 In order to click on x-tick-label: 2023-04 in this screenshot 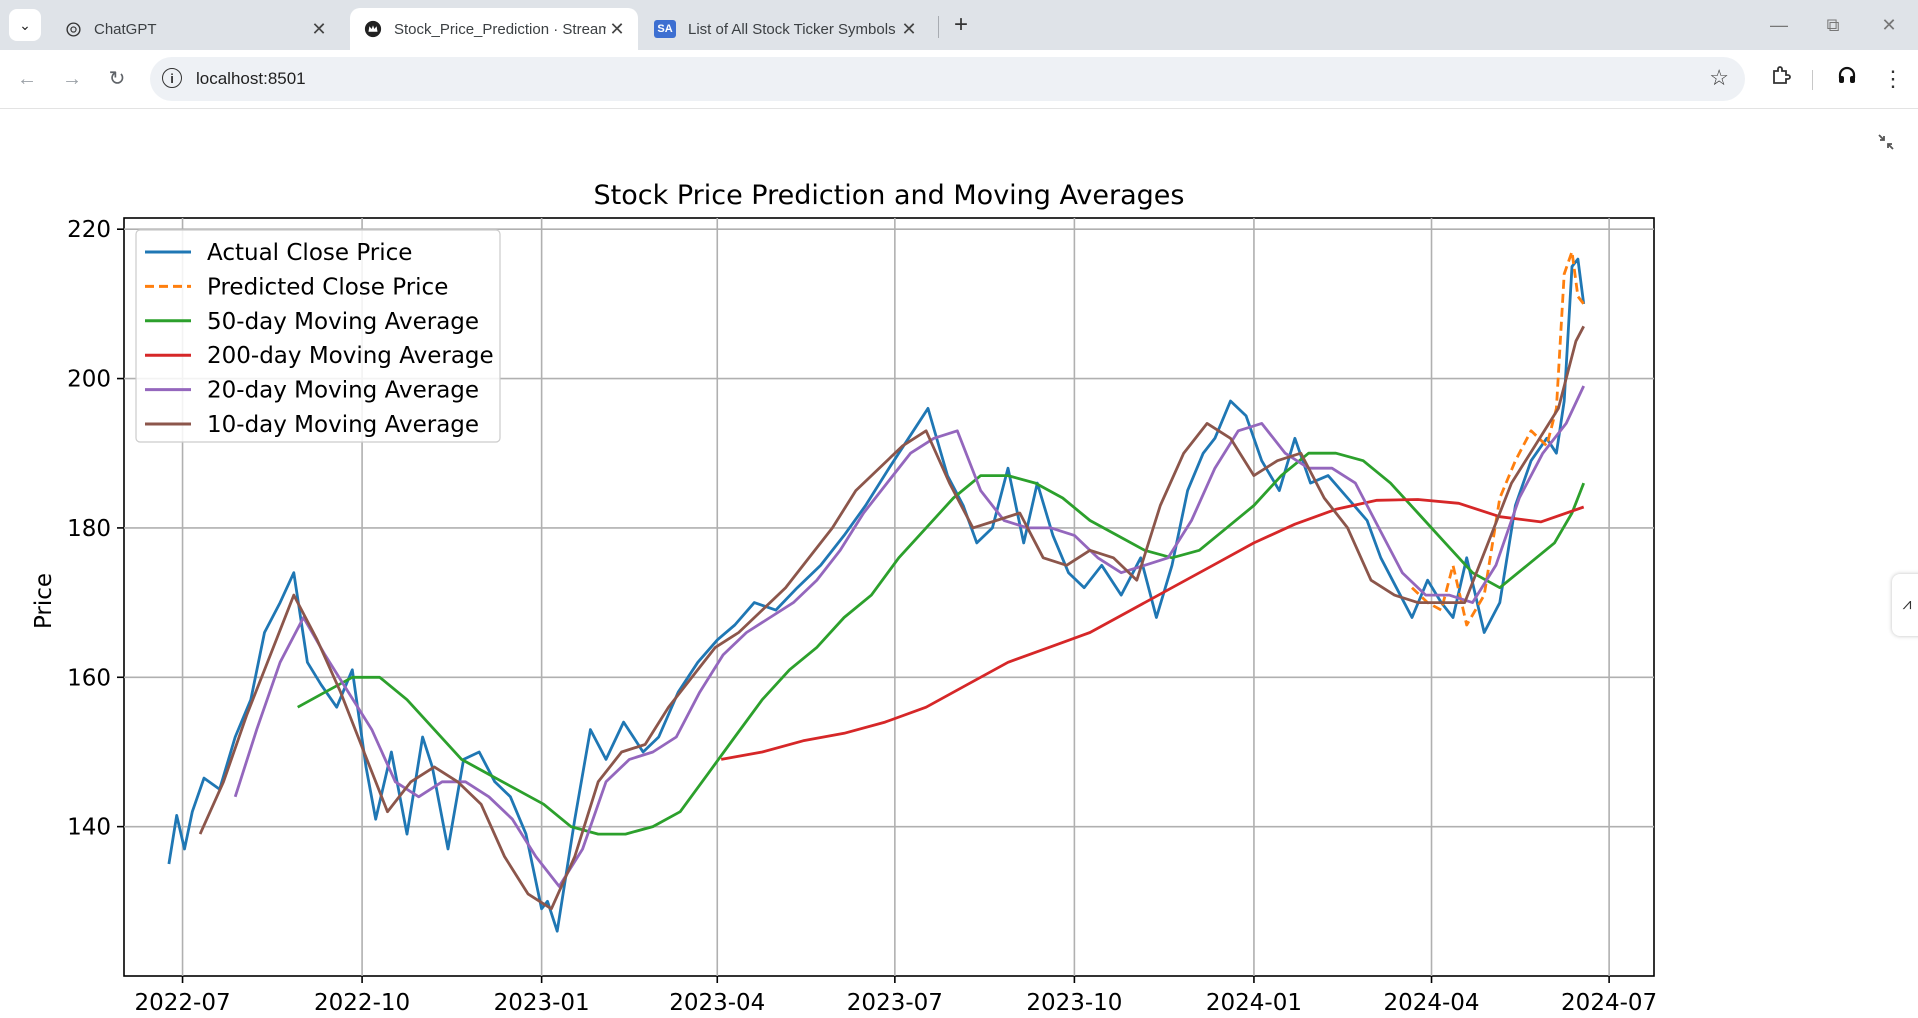, I will do `click(717, 1003)`.